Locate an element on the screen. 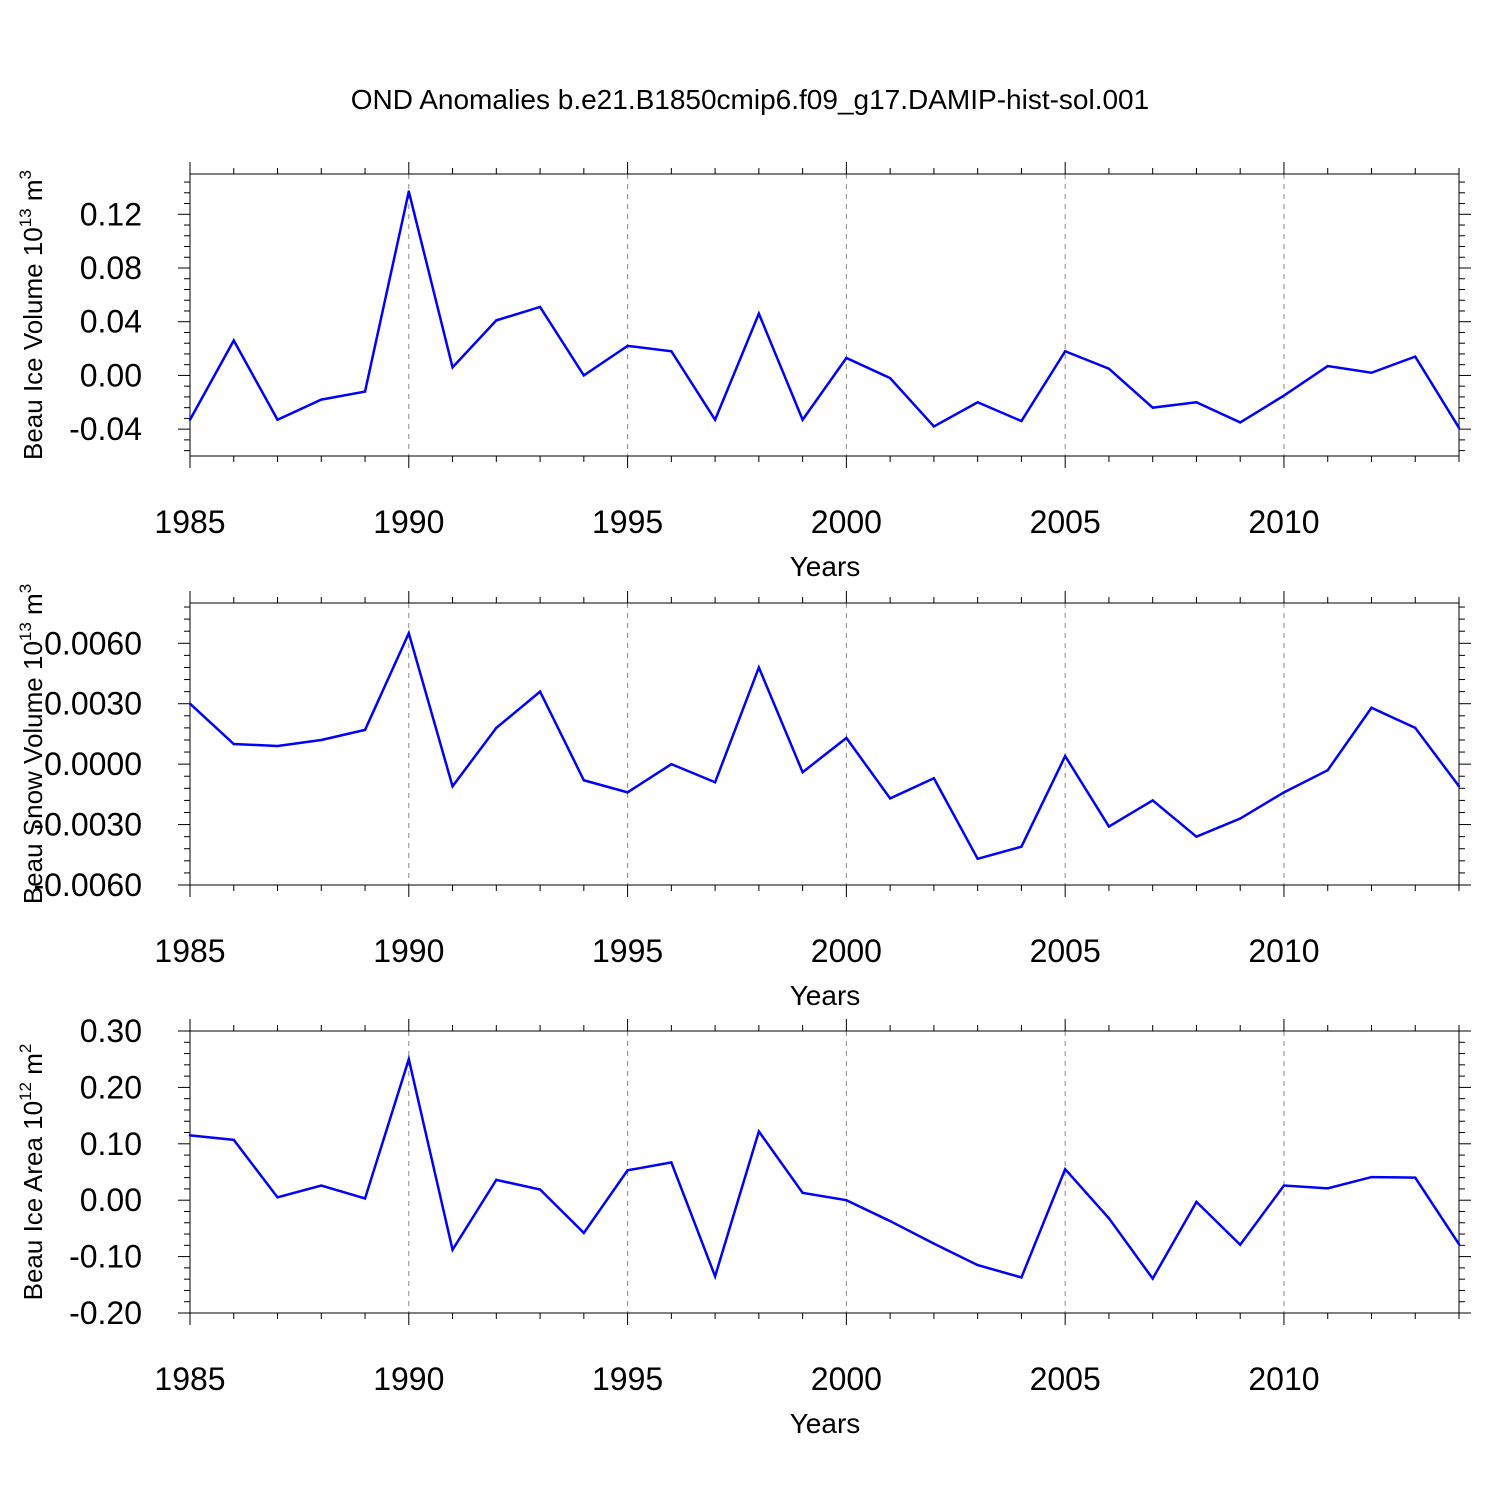 This screenshot has height=1500, width=1500. y-tick-label: 0.0030 is located at coordinates (93, 704).